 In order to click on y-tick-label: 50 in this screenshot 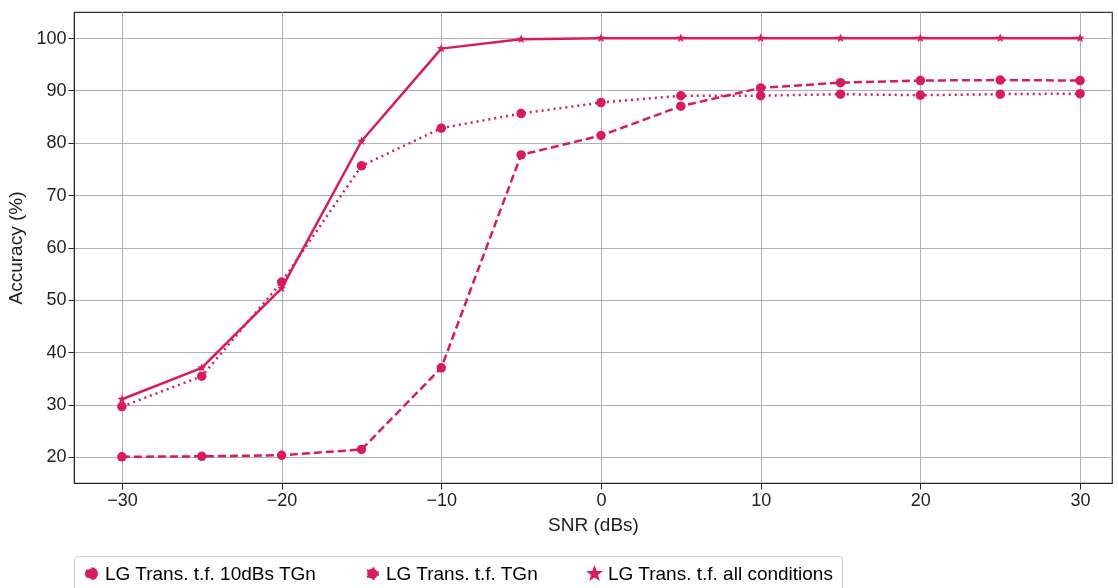, I will do `click(56, 299)`.